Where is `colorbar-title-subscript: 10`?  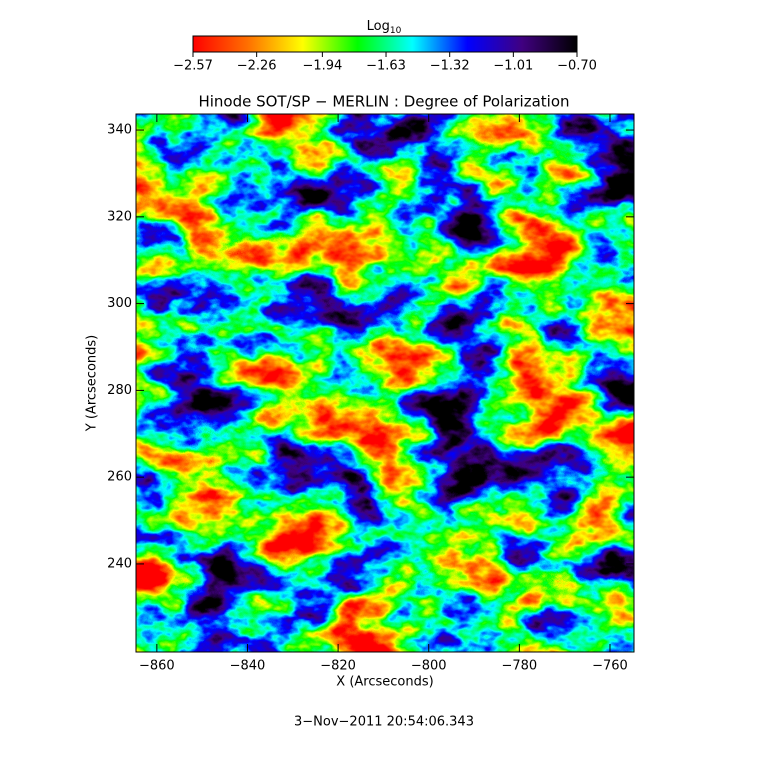
colorbar-title-subscript: 10 is located at coordinates (396, 31).